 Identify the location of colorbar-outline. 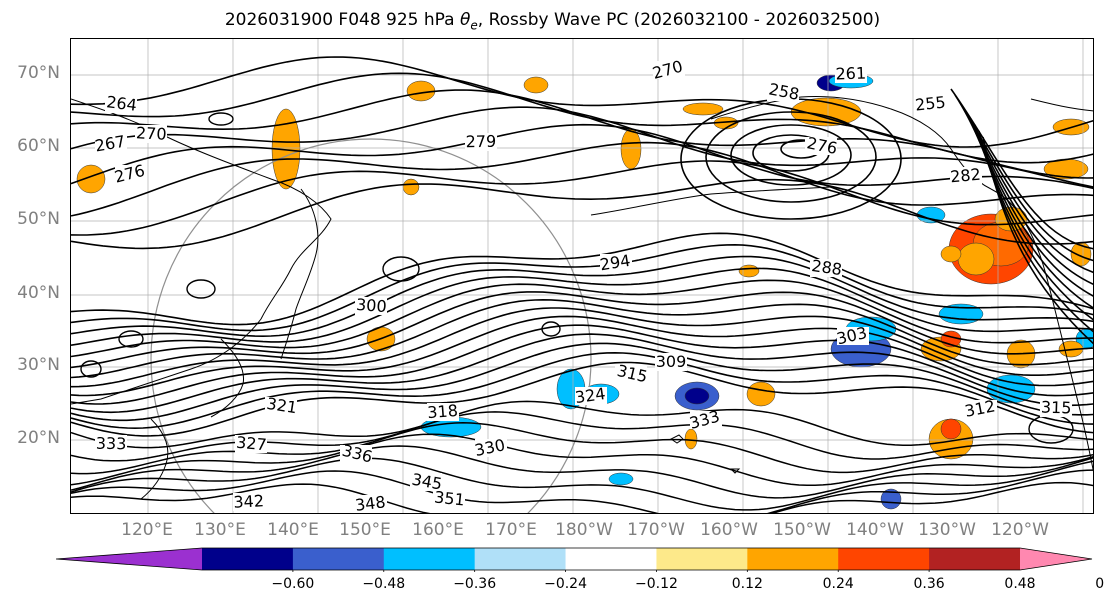
(574, 559).